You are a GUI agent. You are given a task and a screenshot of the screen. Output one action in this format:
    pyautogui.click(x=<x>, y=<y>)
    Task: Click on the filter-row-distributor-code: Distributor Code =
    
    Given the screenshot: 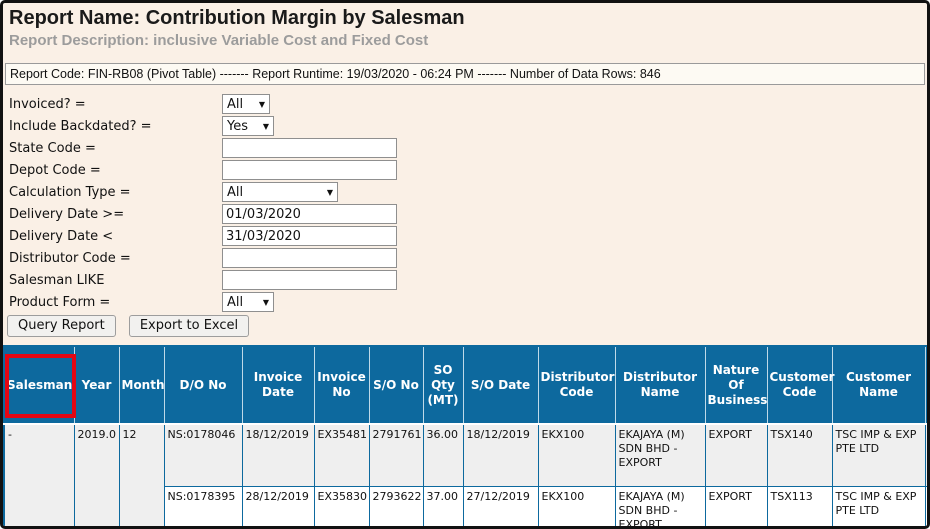 What is the action you would take?
    pyautogui.click(x=465, y=258)
    